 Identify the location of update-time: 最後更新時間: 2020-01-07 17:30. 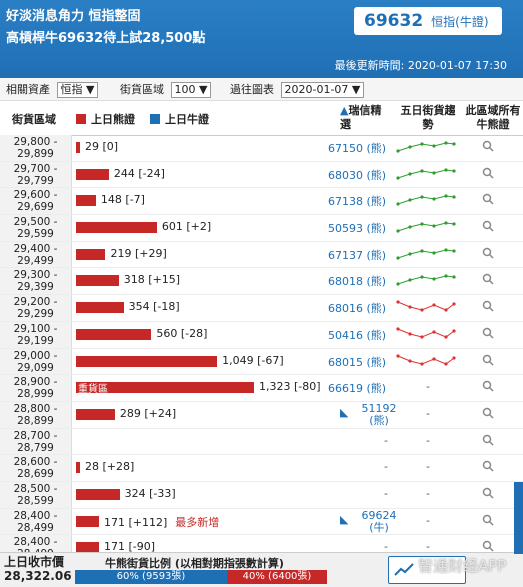
(420, 65).